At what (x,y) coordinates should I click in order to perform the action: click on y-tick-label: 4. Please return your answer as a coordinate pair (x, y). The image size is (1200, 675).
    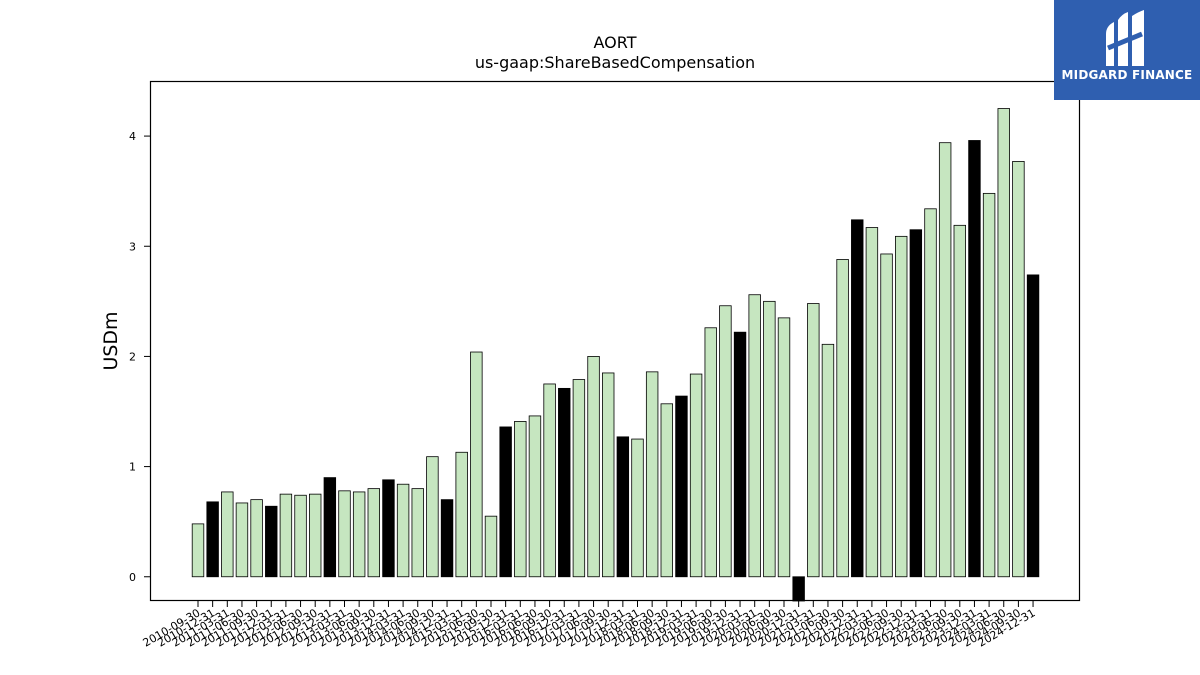
    Looking at the image, I should click on (132, 136).